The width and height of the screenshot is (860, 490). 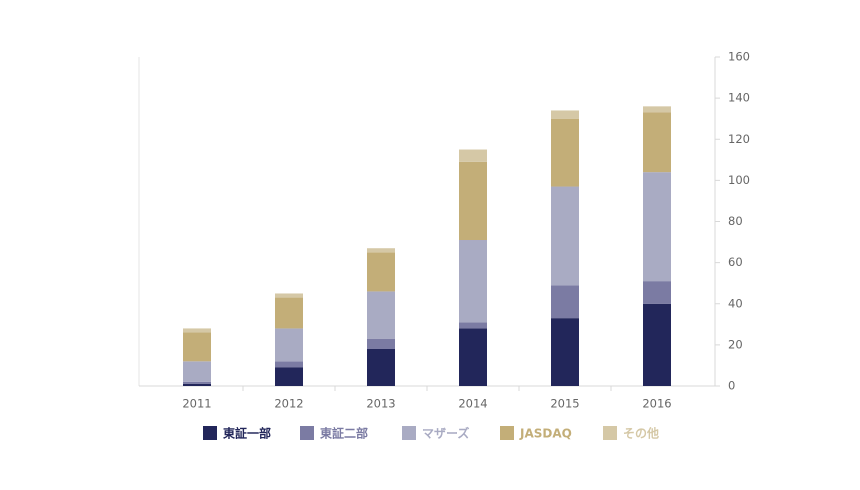 What do you see at coordinates (380, 404) in the screenshot?
I see `x-tick-label: 2013` at bounding box center [380, 404].